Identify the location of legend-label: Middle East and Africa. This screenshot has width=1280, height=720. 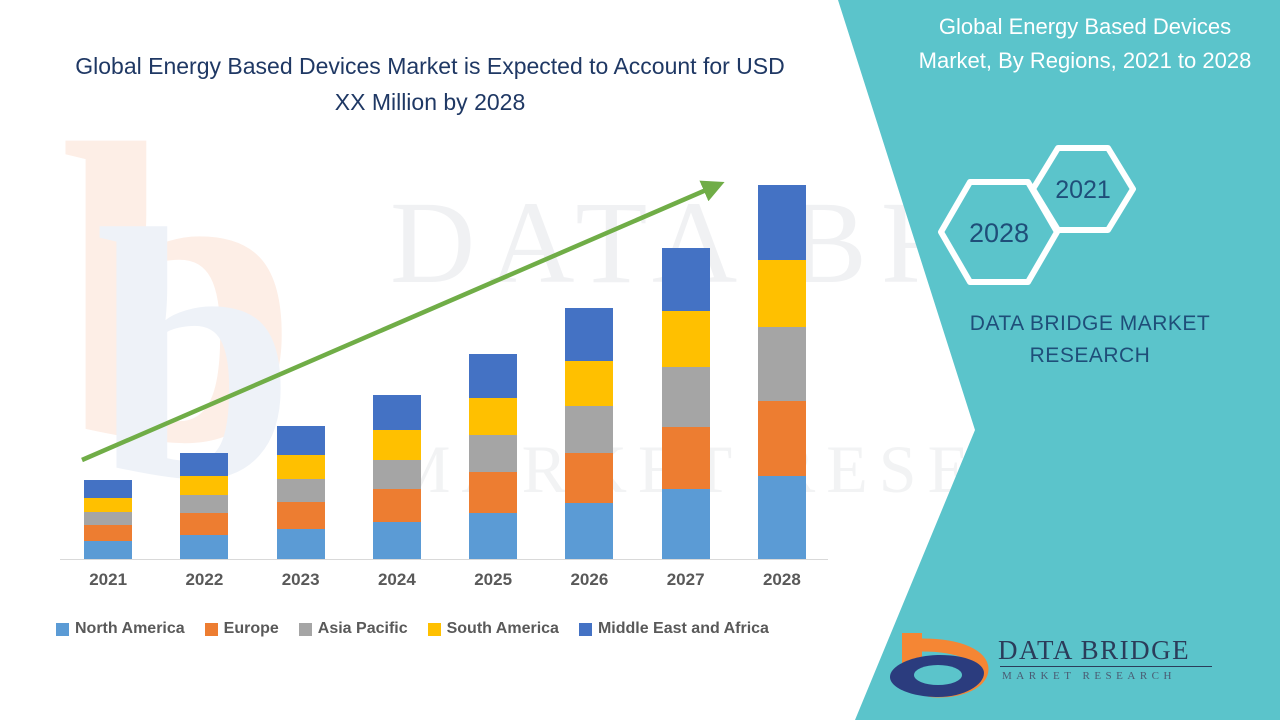
(683, 628).